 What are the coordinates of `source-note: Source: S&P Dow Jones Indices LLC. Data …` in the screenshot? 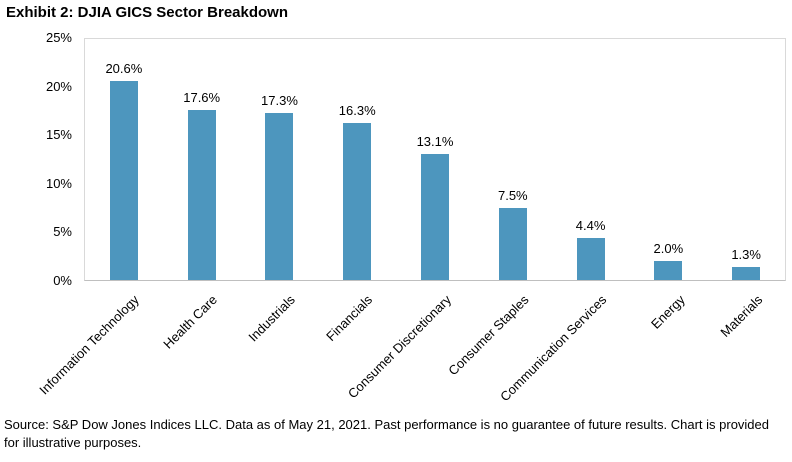 It's located at (387, 434).